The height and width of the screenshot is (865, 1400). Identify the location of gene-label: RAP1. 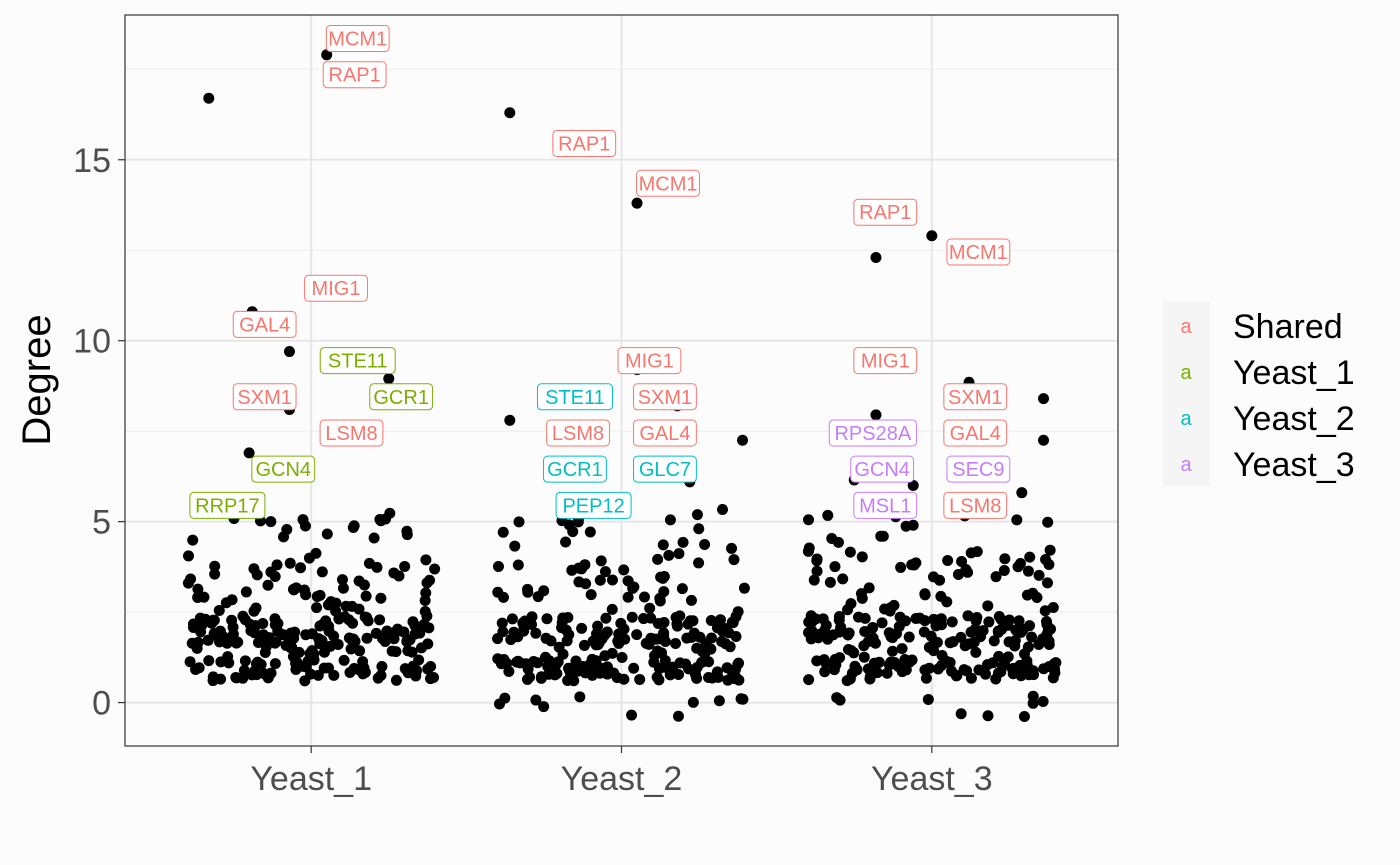
(584, 143).